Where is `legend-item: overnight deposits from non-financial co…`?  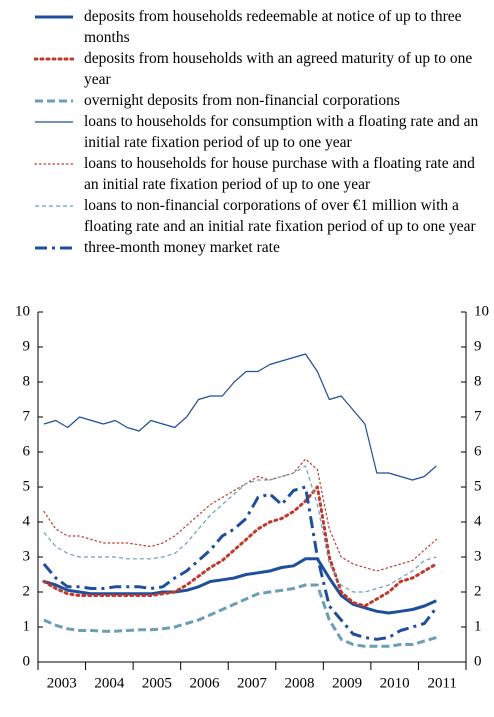
legend-item: overnight deposits from non-financial co… is located at coordinates (247, 100).